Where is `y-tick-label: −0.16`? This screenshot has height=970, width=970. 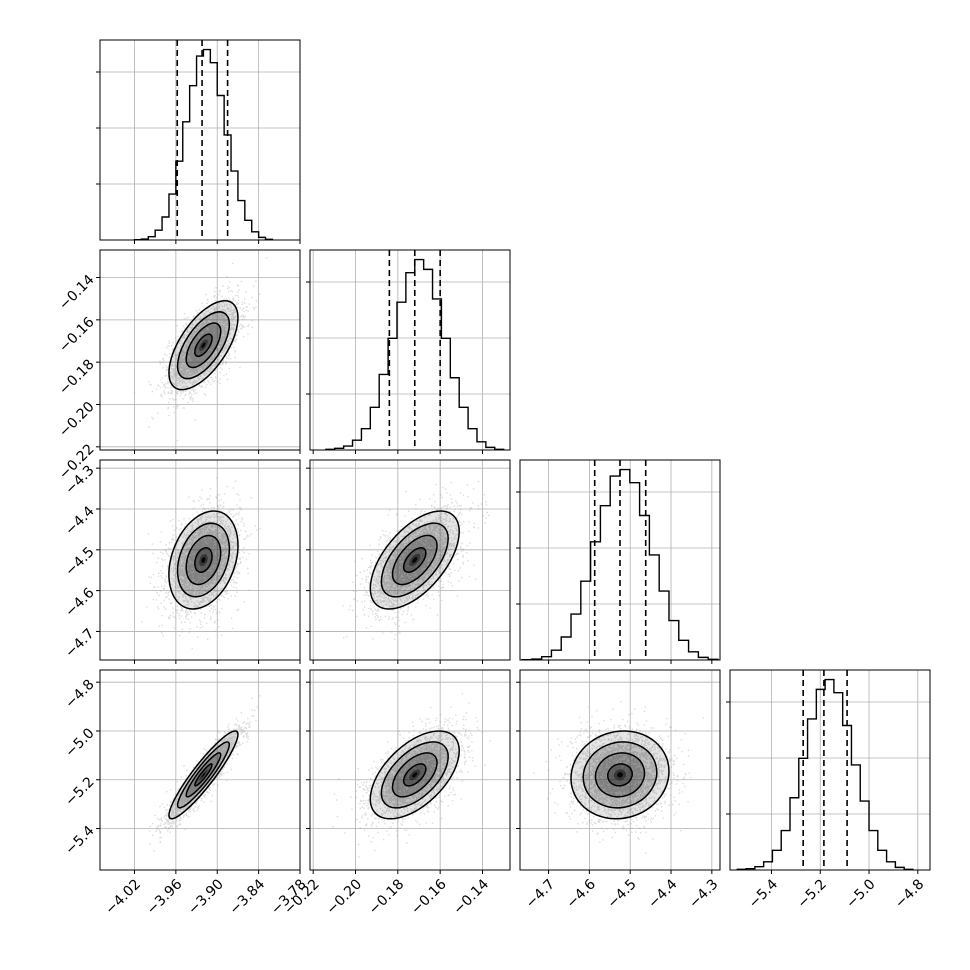 y-tick-label: −0.16 is located at coordinates (77, 335).